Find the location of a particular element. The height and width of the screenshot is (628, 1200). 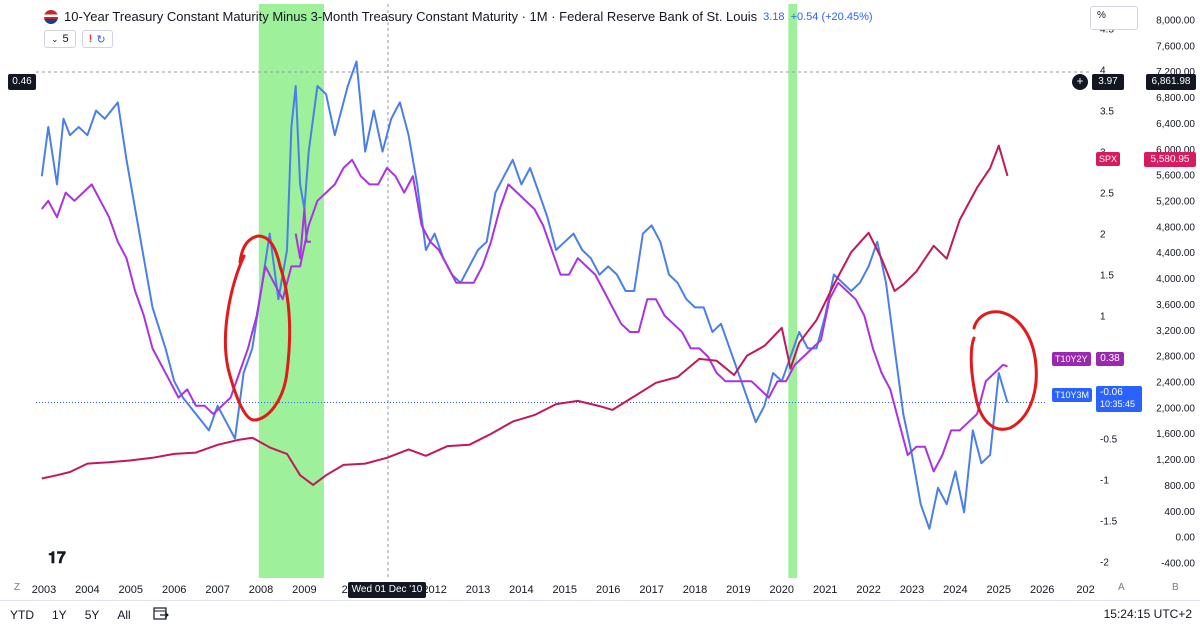

axis-unit-box: % is located at coordinates (1114, 18).